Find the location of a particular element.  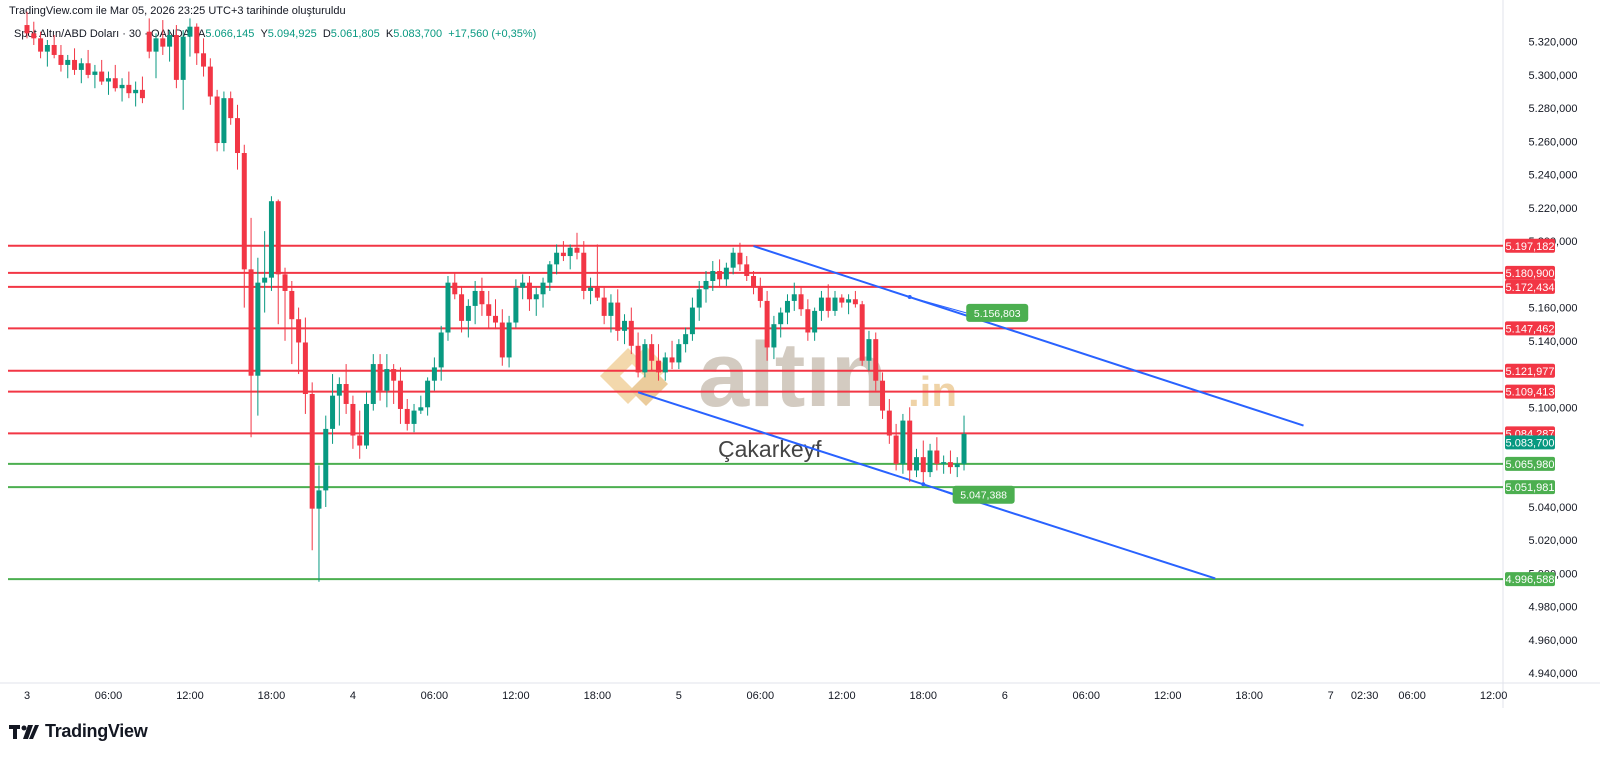

change-value: +17,560 (+0,35%) is located at coordinates (492, 34).